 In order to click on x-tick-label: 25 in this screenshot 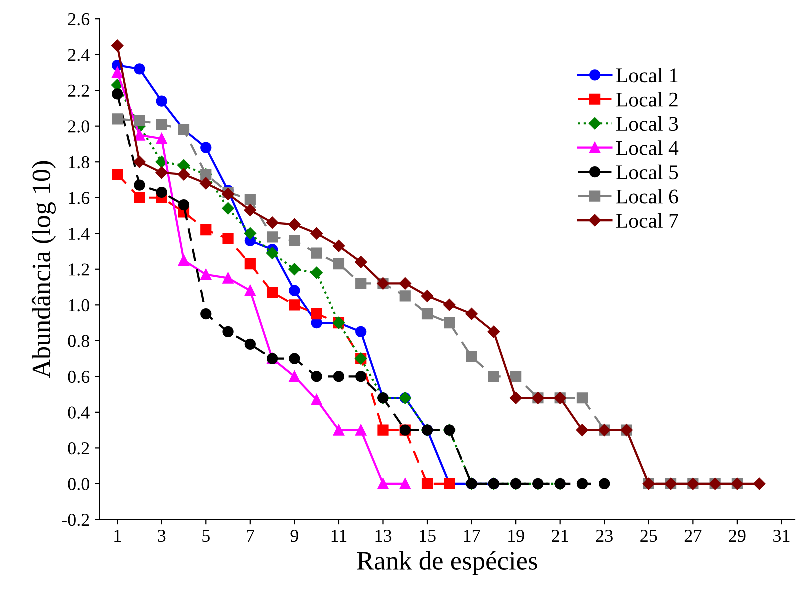, I will do `click(649, 536)`.